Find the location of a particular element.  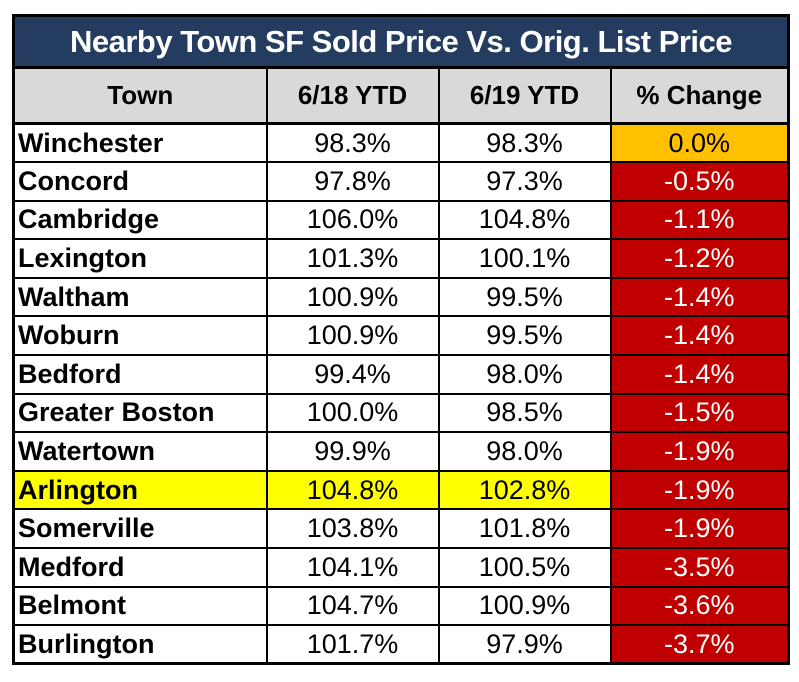

town-cell: Watertown is located at coordinates (140, 451).